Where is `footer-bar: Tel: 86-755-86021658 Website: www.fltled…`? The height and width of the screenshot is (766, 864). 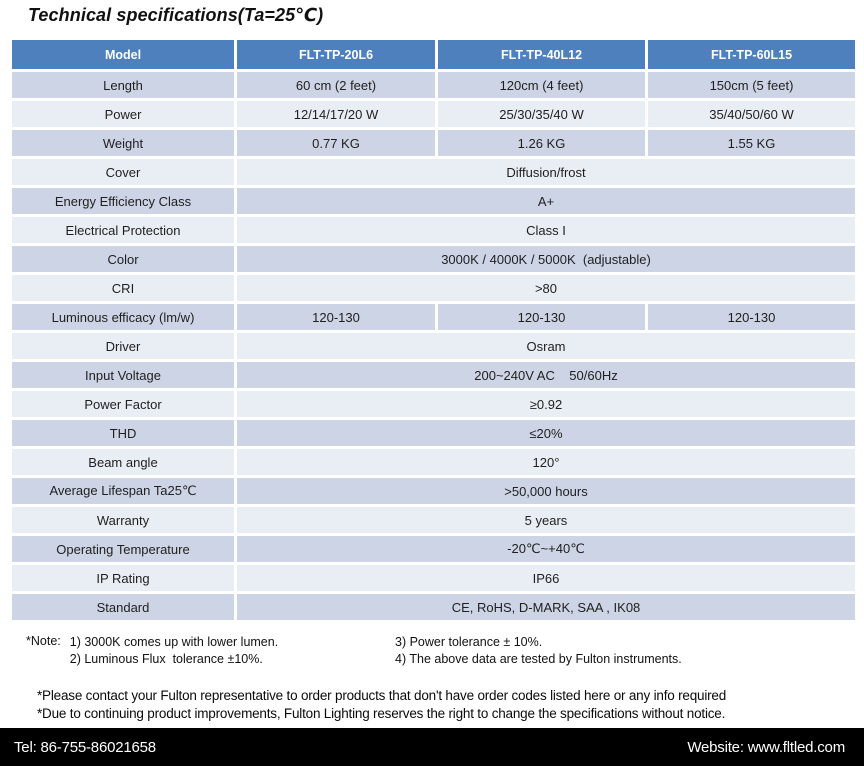 footer-bar: Tel: 86-755-86021658 Website: www.fltled… is located at coordinates (432, 747).